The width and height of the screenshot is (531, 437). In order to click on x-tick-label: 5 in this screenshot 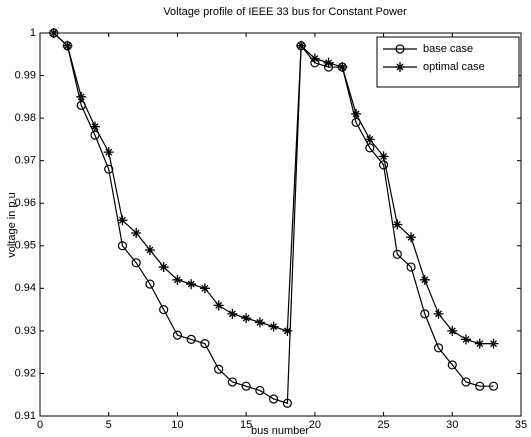, I will do `click(109, 425)`.